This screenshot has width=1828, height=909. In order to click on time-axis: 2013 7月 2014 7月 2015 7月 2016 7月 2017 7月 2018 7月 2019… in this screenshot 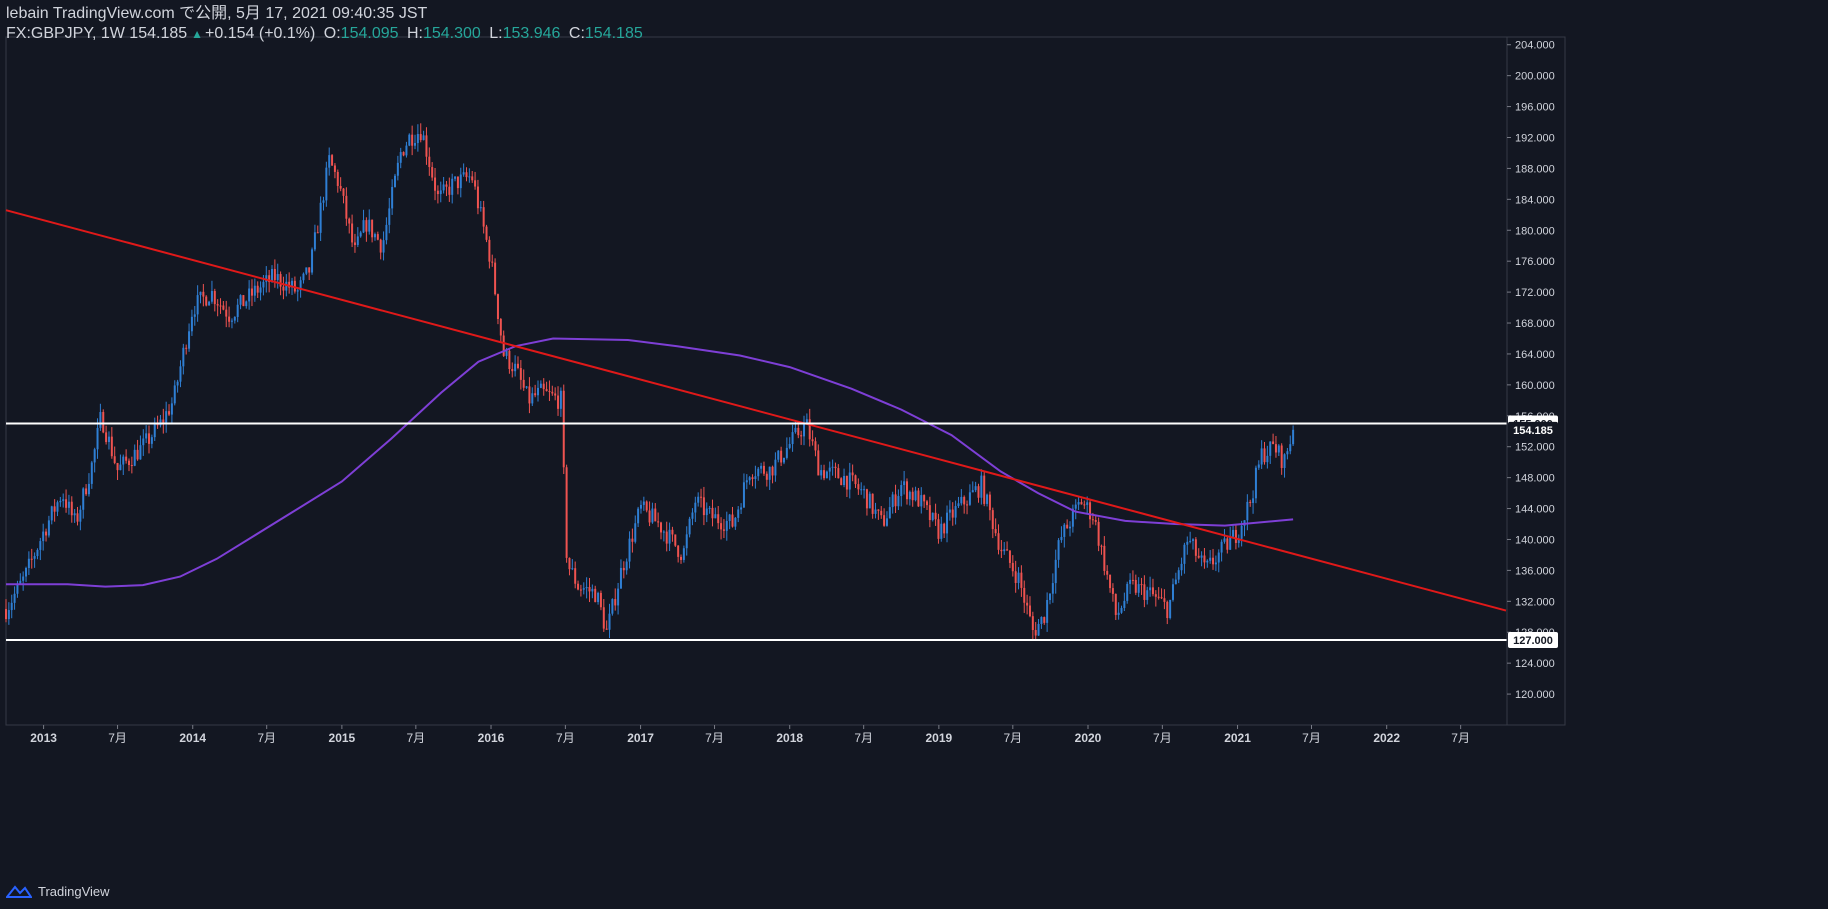, I will do `click(750, 735)`.